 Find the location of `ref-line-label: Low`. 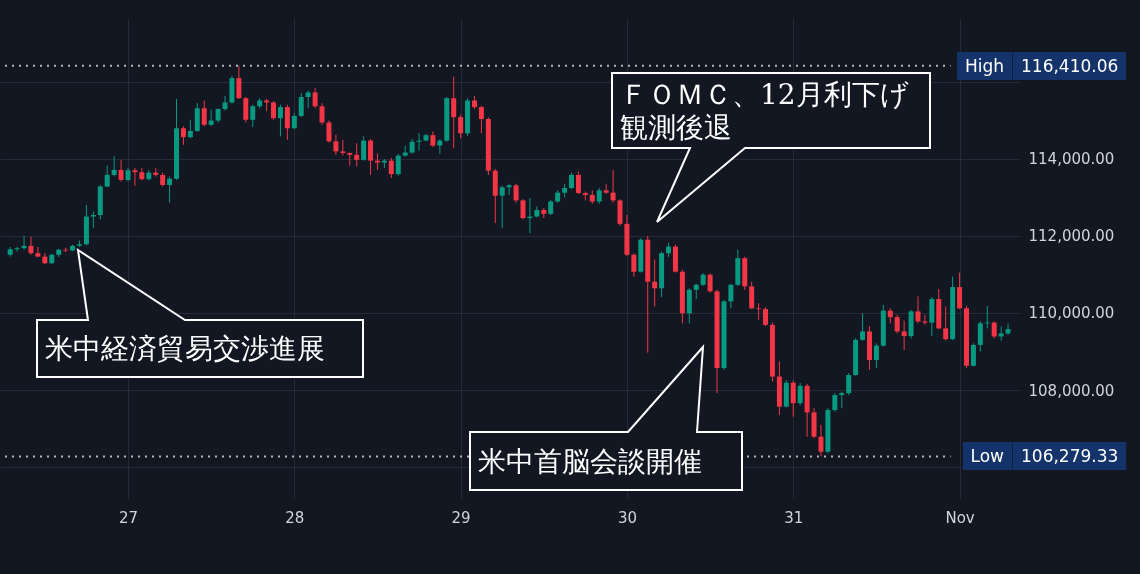

ref-line-label: Low is located at coordinates (987, 456).